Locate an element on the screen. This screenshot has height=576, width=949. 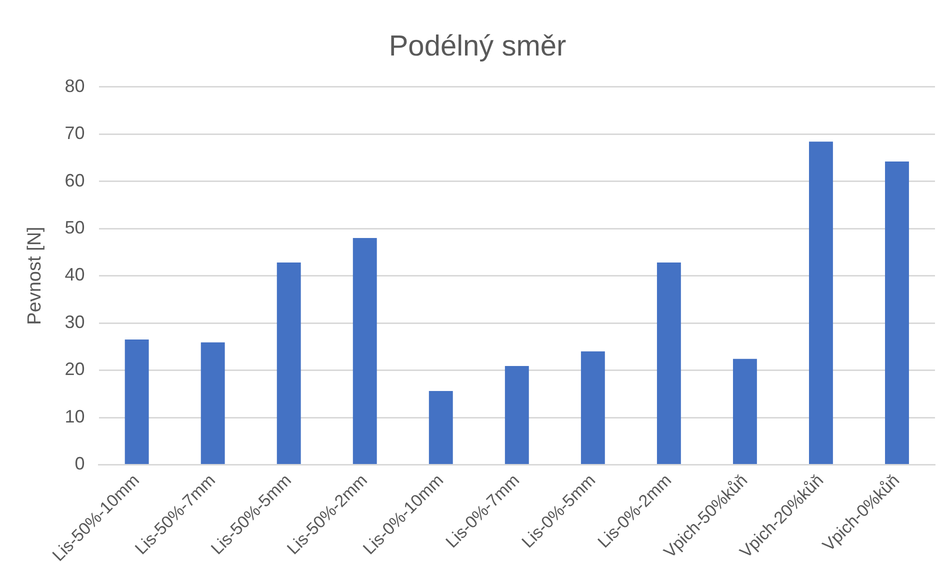
y-tick-label: 60 is located at coordinates (74, 180).